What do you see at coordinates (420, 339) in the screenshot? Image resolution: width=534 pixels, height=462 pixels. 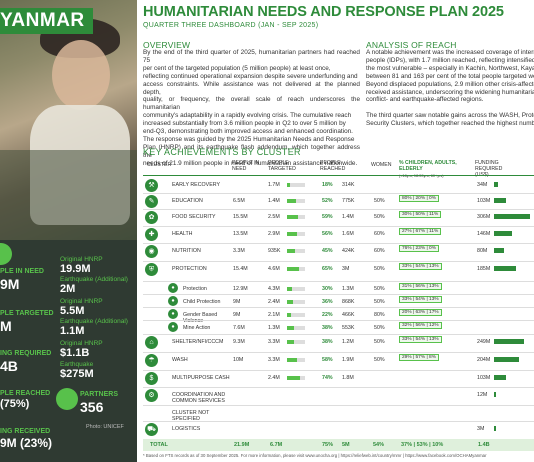 I see `sadd-breakdown: 33% | 54% | 13%` at bounding box center [420, 339].